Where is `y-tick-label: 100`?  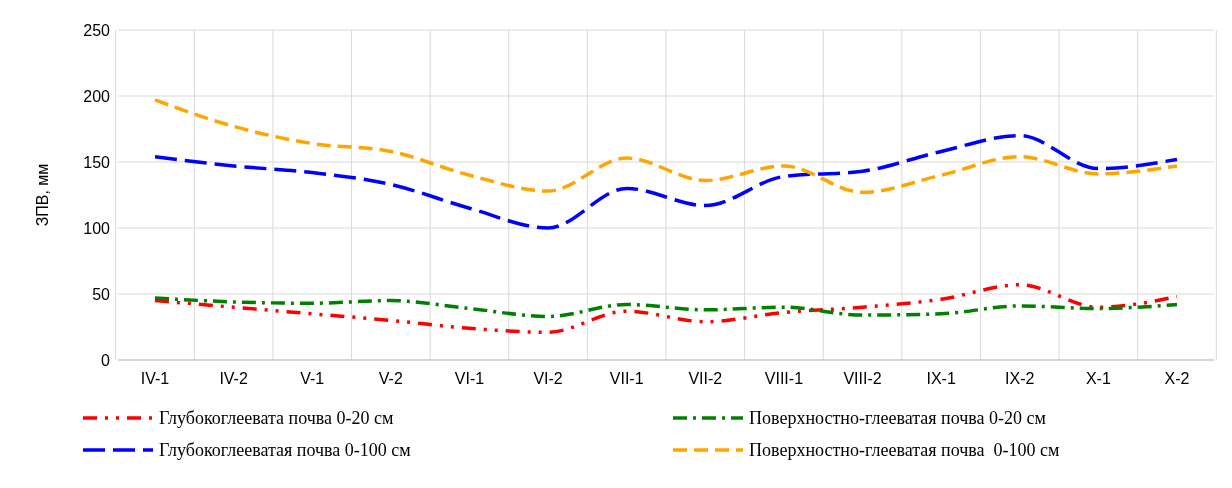 y-tick-label: 100 is located at coordinates (97, 228).